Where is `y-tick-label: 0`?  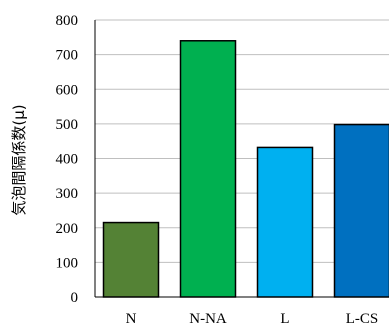
y-tick-label: 0 is located at coordinates (75, 298).